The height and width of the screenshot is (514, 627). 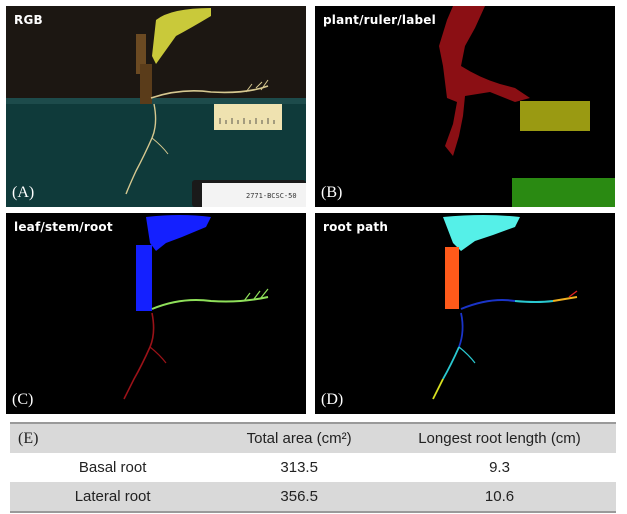 What do you see at coordinates (23, 192) in the screenshot?
I see `panel-label: (A)` at bounding box center [23, 192].